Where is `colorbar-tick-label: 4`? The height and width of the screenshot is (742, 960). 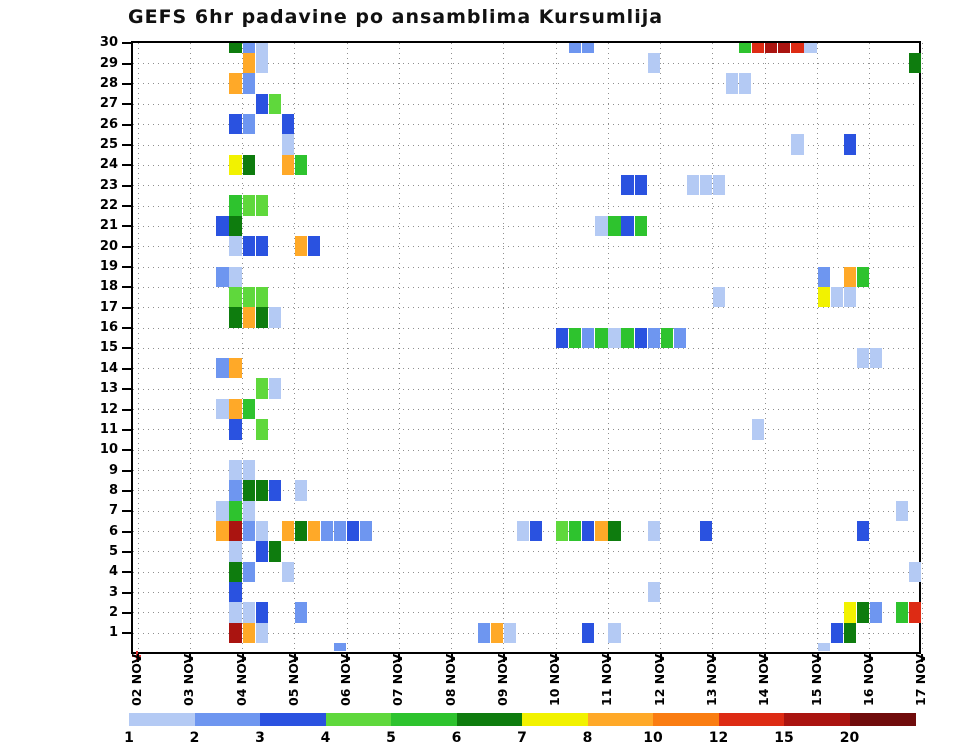 colorbar-tick-label: 4 is located at coordinates (325, 736).